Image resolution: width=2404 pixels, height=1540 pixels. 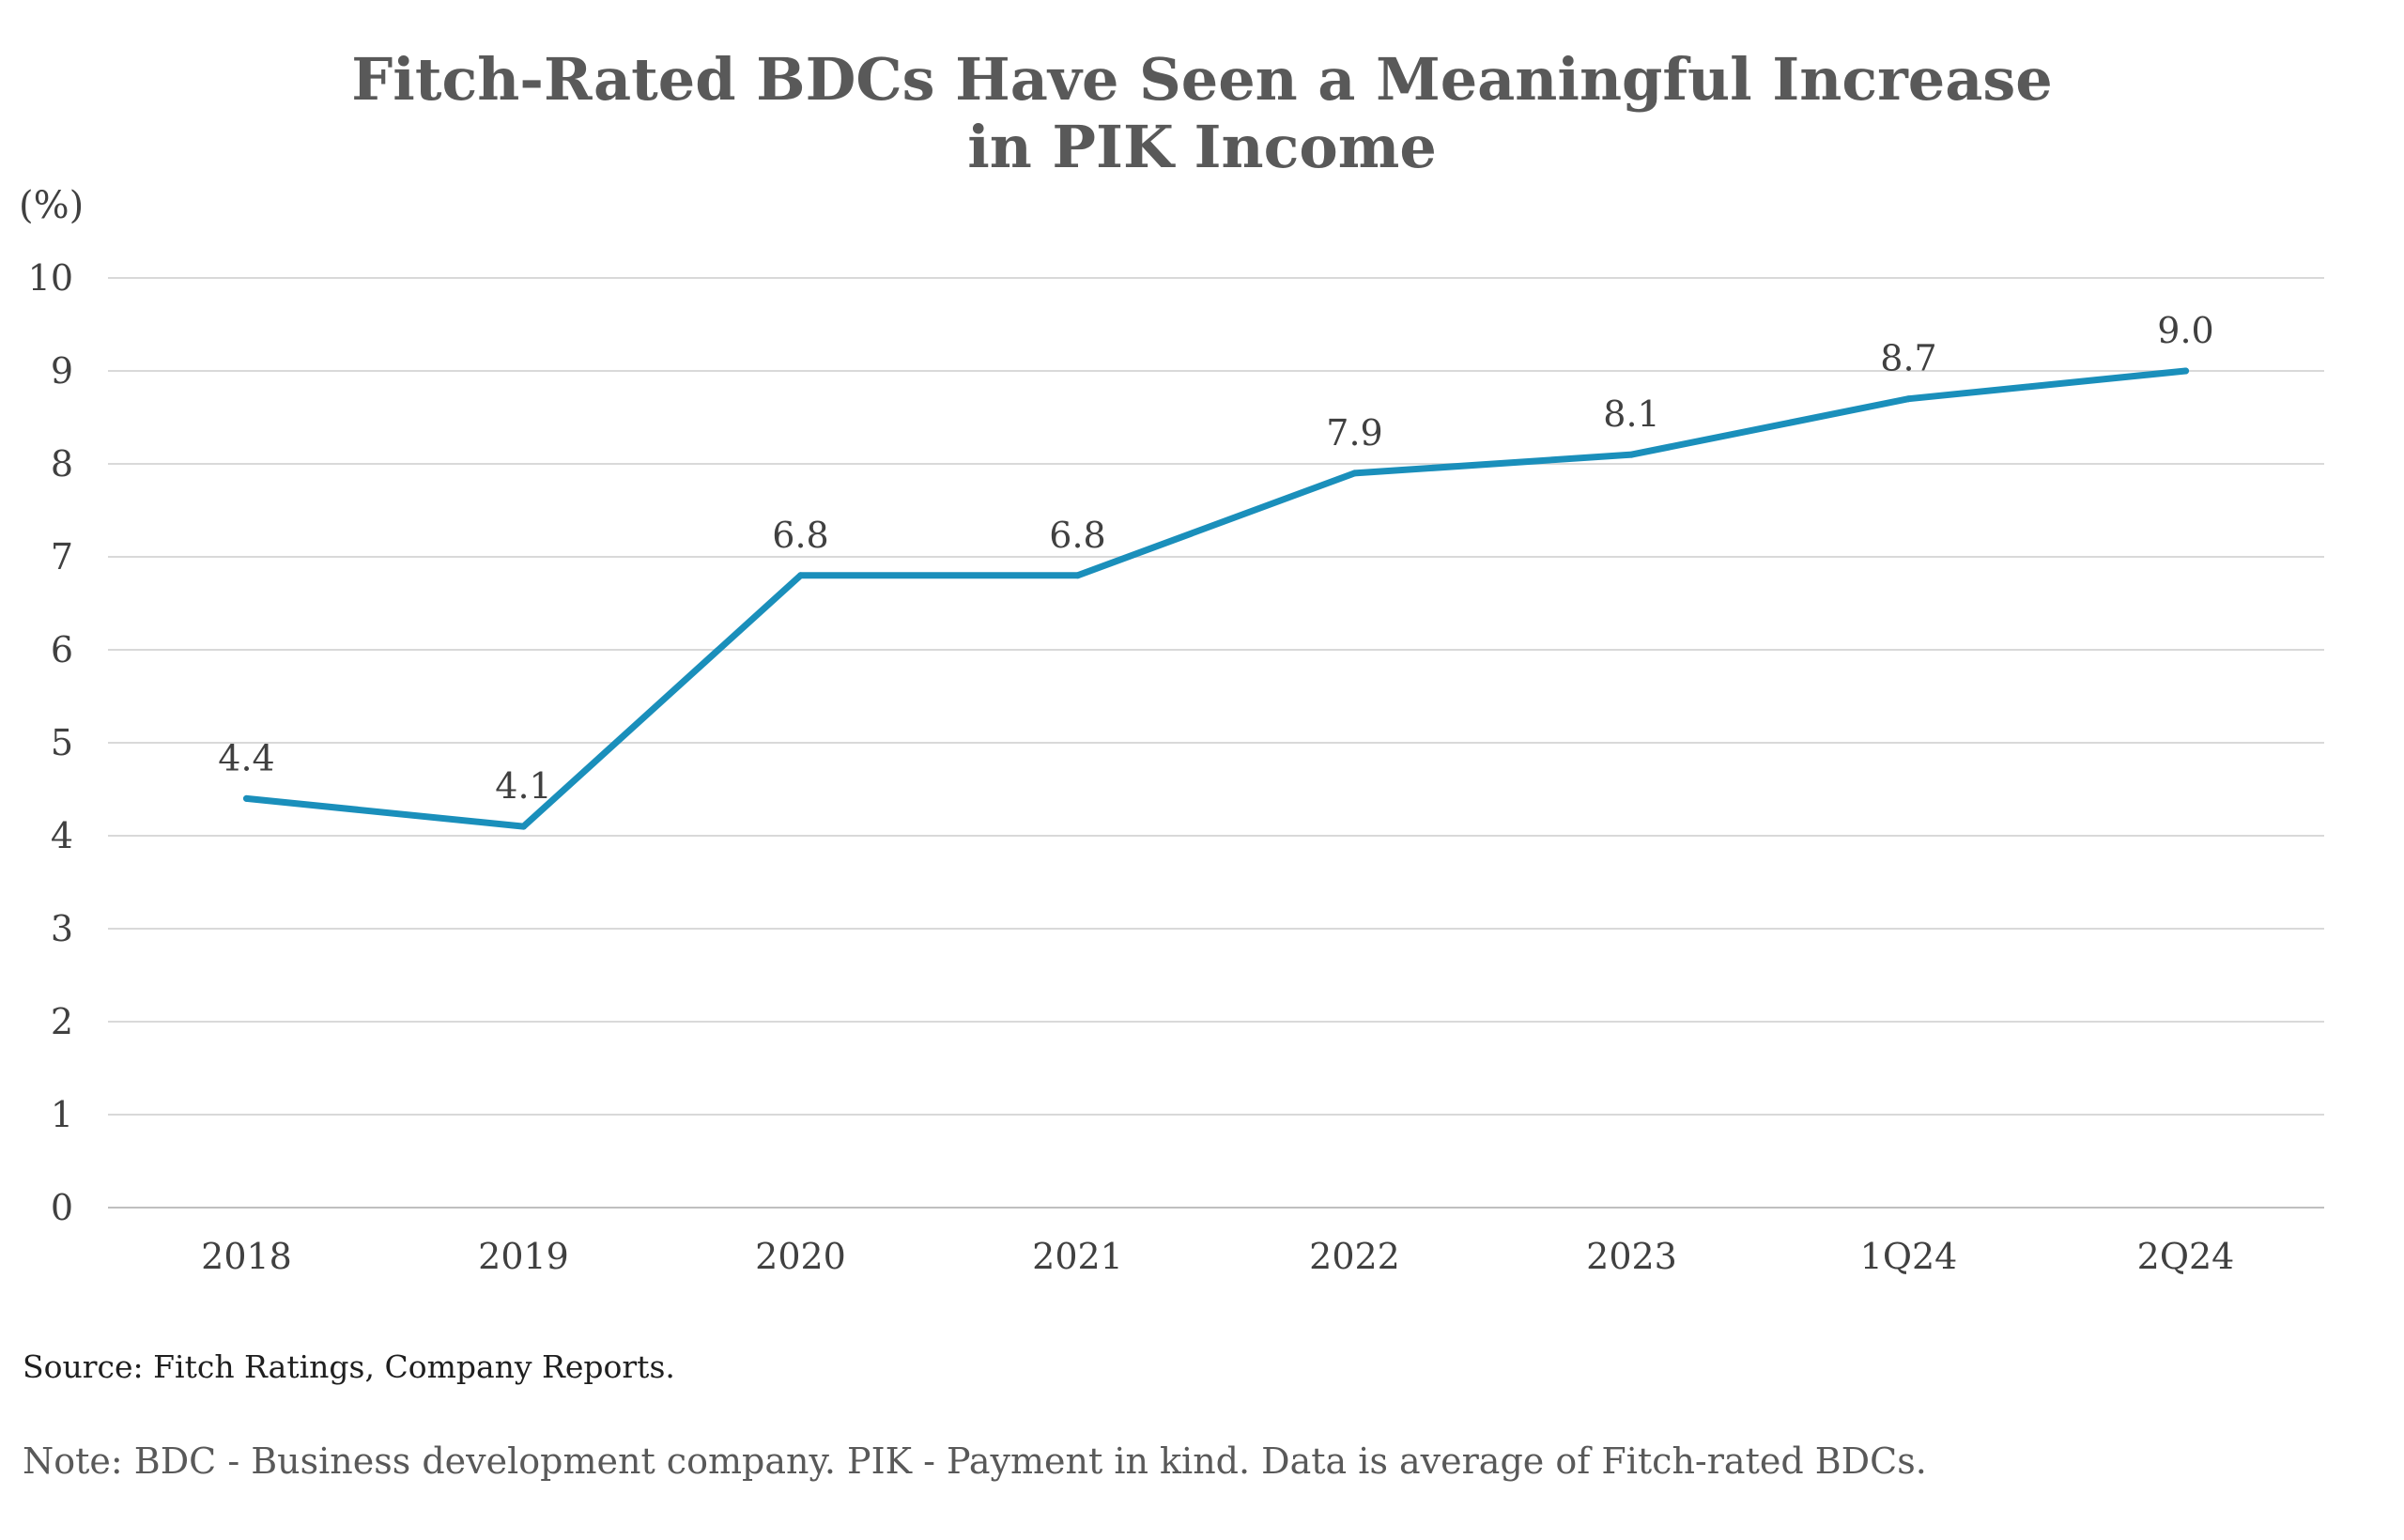 I want to click on x-tick-label: 2Q24, so click(x=2186, y=1256).